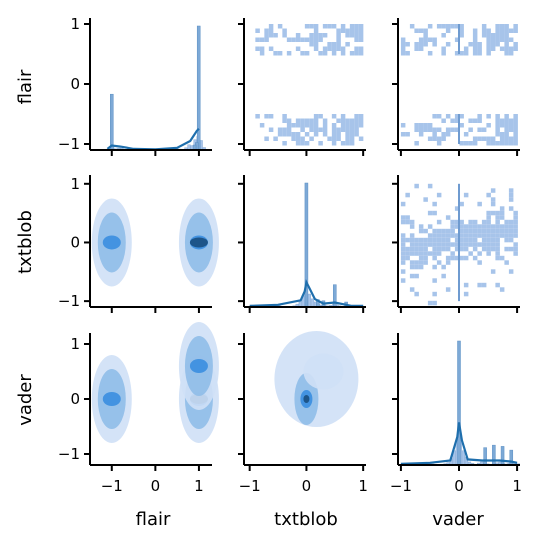 Image resolution: width=540 pixels, height=540 pixels. Describe the element at coordinates (517, 486) in the screenshot. I see `x-tick-label-c2: 1` at that location.